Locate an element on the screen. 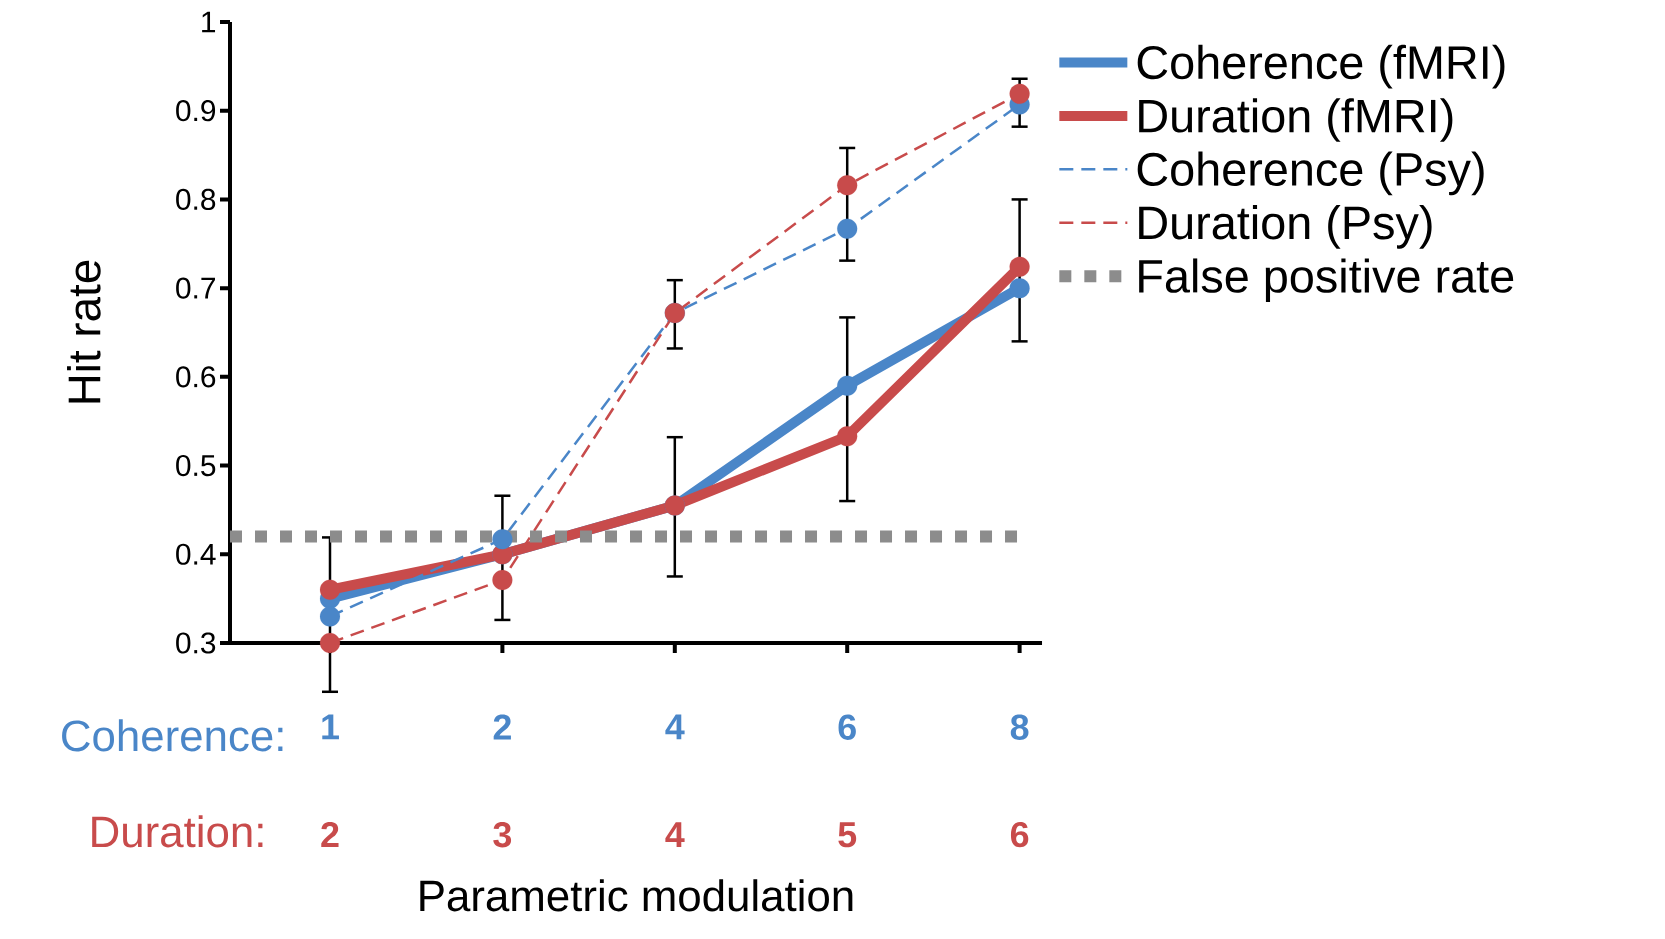 The width and height of the screenshot is (1665, 939). text: 6 is located at coordinates (1019, 834).